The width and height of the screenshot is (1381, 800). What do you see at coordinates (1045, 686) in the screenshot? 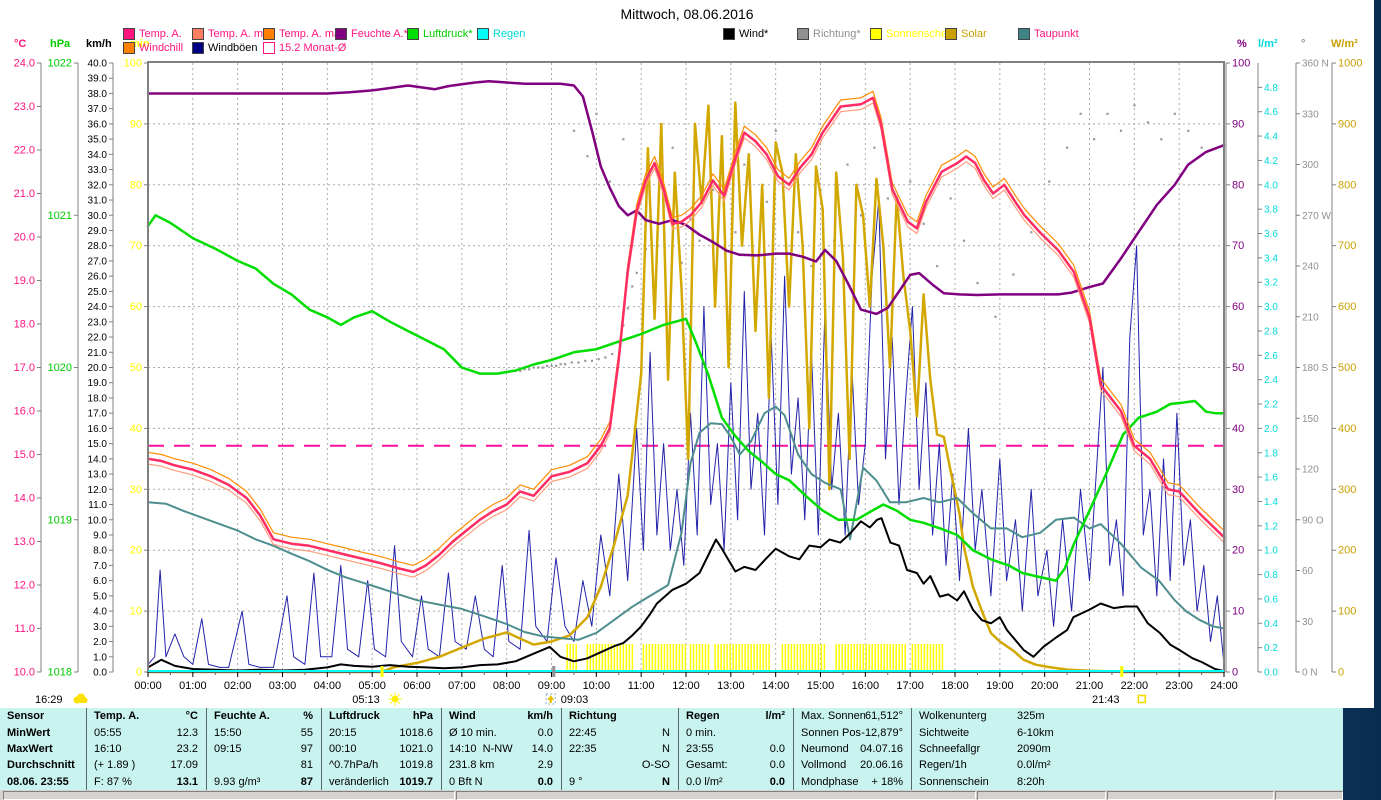
I see `x-axis-label: 20:00` at bounding box center [1045, 686].